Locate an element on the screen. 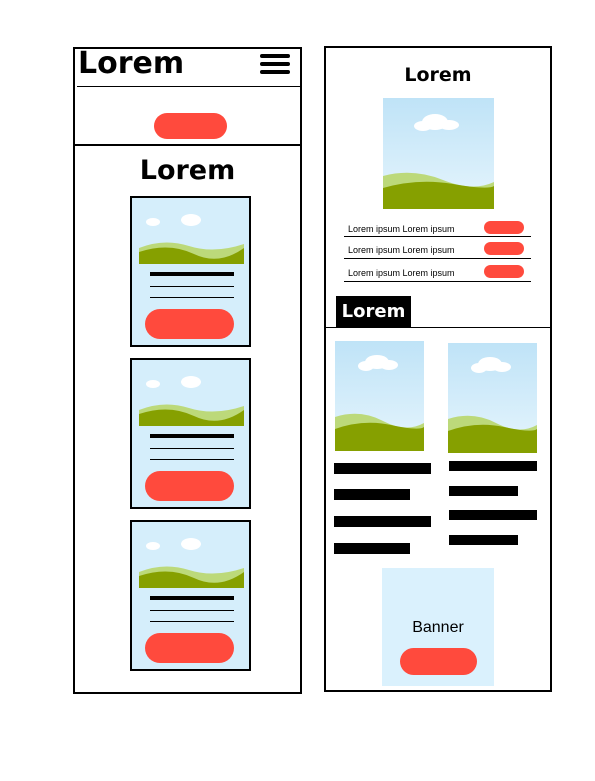 Image resolution: width=595 pixels, height=781 pixels. hero-image-icon is located at coordinates (438, 153).